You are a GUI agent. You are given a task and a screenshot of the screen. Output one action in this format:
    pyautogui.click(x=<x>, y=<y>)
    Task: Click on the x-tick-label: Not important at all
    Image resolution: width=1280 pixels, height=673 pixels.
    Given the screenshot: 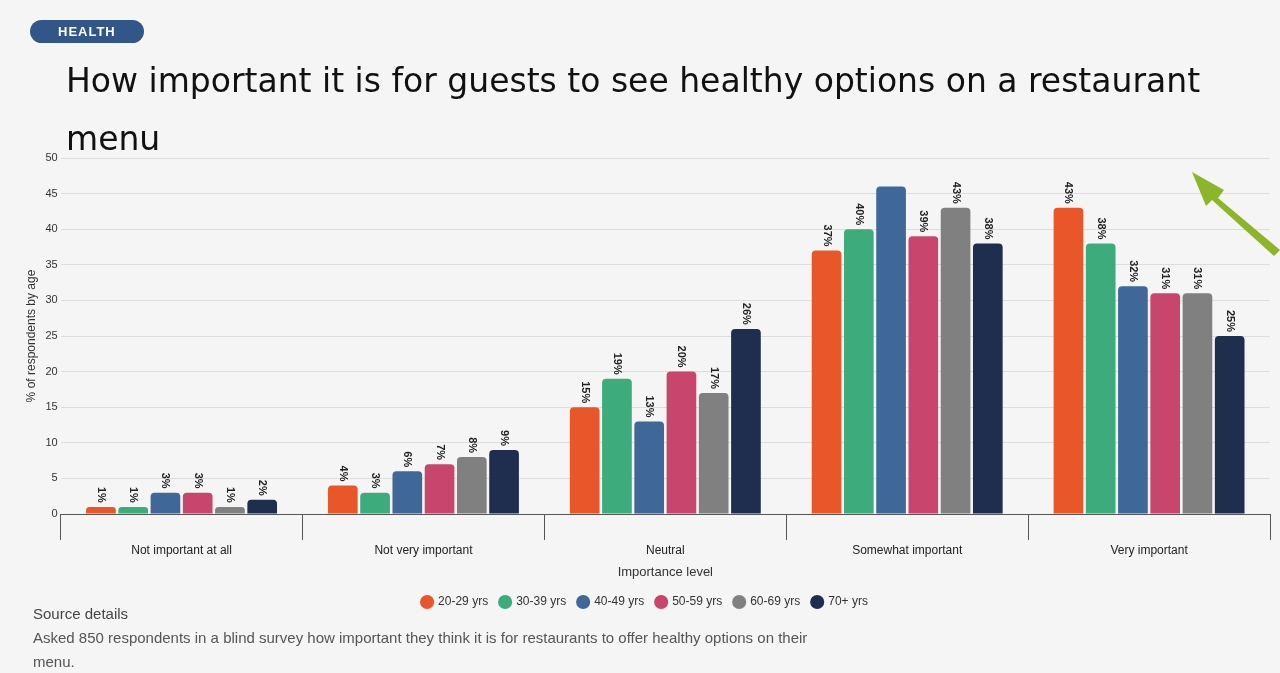 What is the action you would take?
    pyautogui.click(x=181, y=549)
    